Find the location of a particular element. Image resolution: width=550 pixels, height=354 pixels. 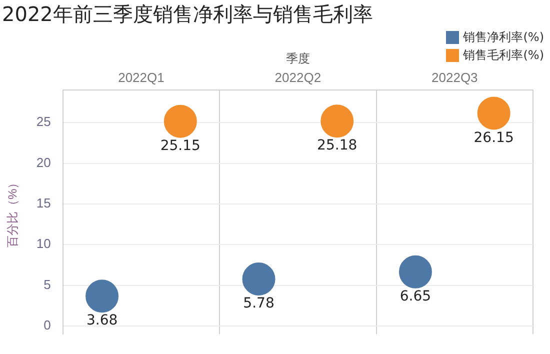

data-label: 6.65 is located at coordinates (416, 296).